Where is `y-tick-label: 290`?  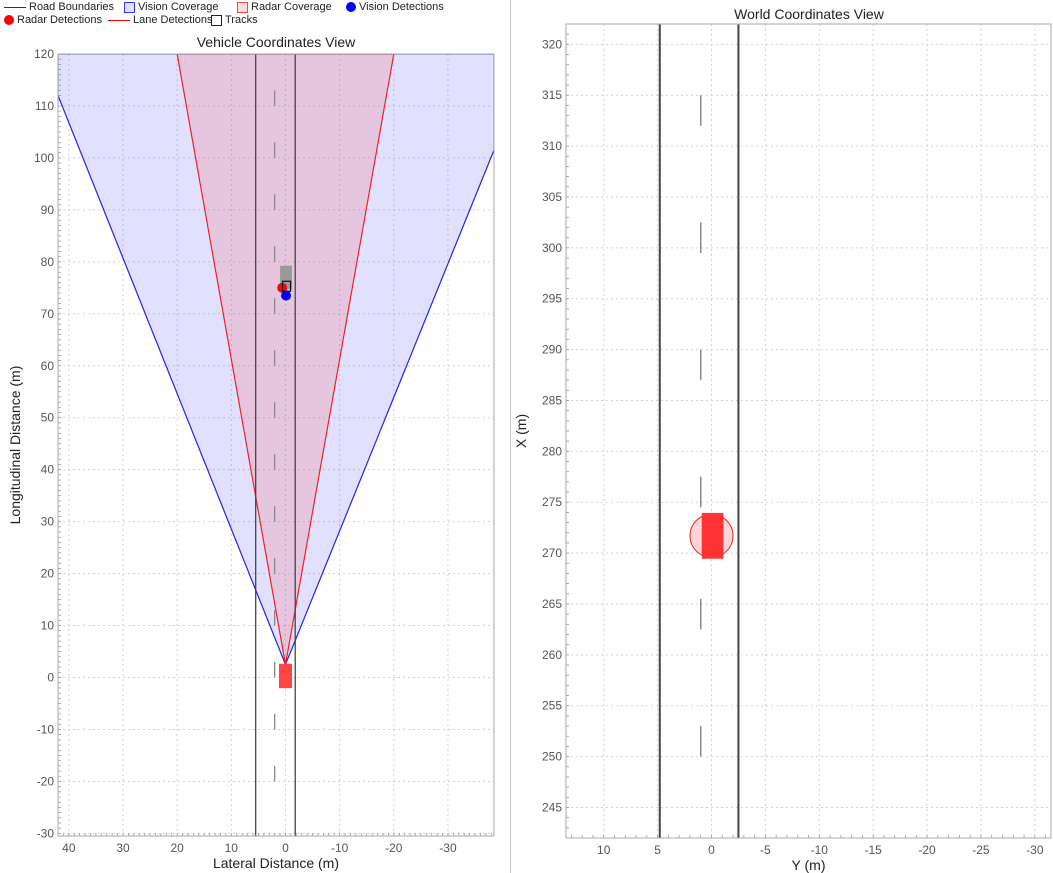
y-tick-label: 290 is located at coordinates (552, 350).